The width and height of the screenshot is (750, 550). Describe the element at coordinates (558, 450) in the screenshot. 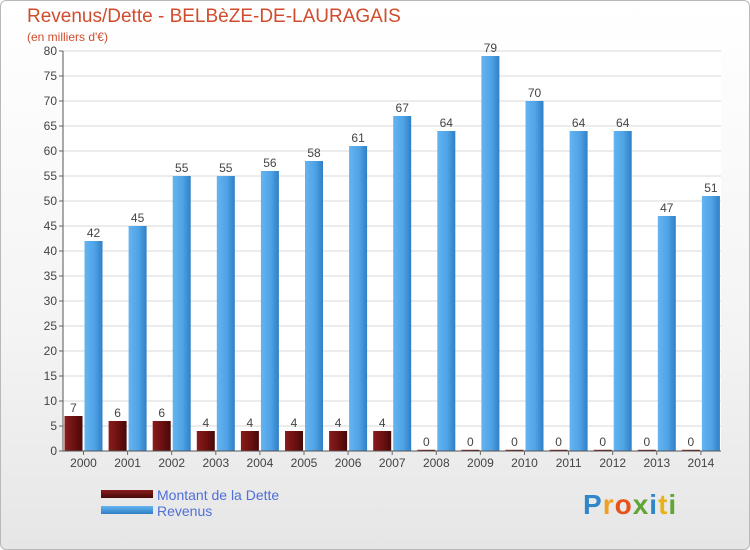

I see `bar-debt-2011` at that location.